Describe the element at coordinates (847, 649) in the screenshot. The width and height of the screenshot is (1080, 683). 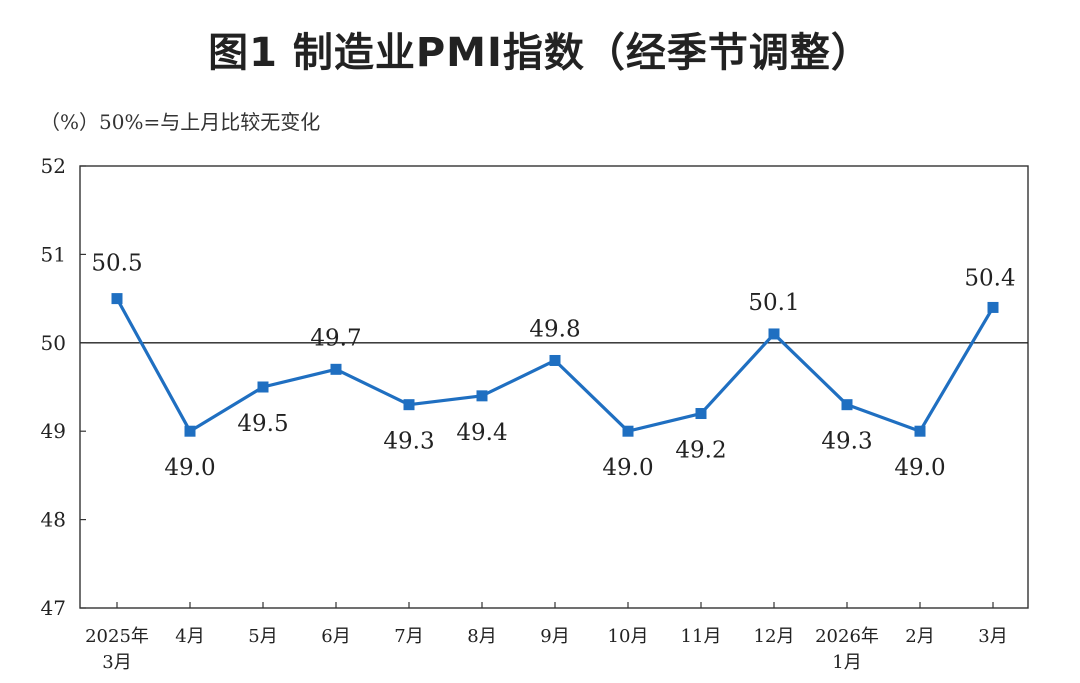
I see `x-tick-label: 2026年 1月` at that location.